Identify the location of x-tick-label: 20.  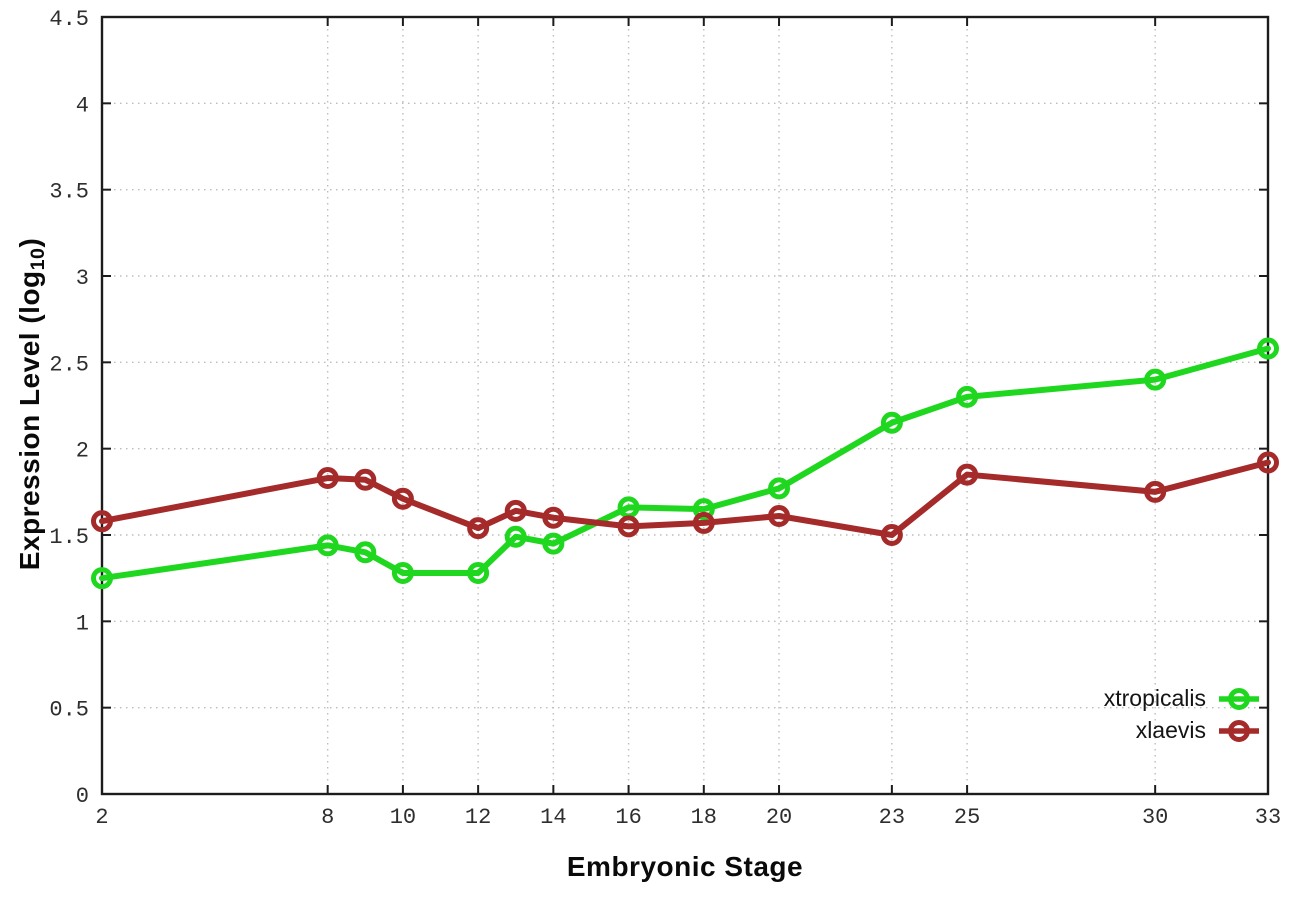
(779, 817).